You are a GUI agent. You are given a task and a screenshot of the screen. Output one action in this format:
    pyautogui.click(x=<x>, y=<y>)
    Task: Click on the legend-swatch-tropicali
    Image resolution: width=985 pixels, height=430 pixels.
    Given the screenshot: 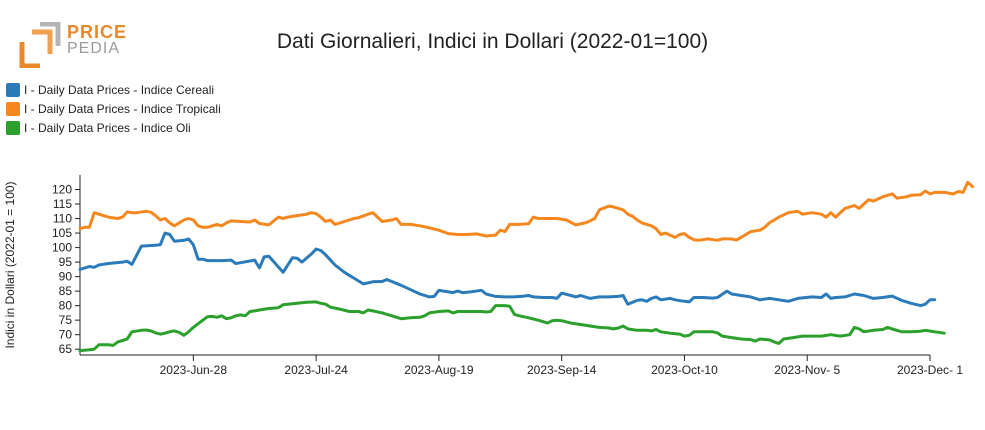 What is the action you would take?
    pyautogui.click(x=13, y=108)
    